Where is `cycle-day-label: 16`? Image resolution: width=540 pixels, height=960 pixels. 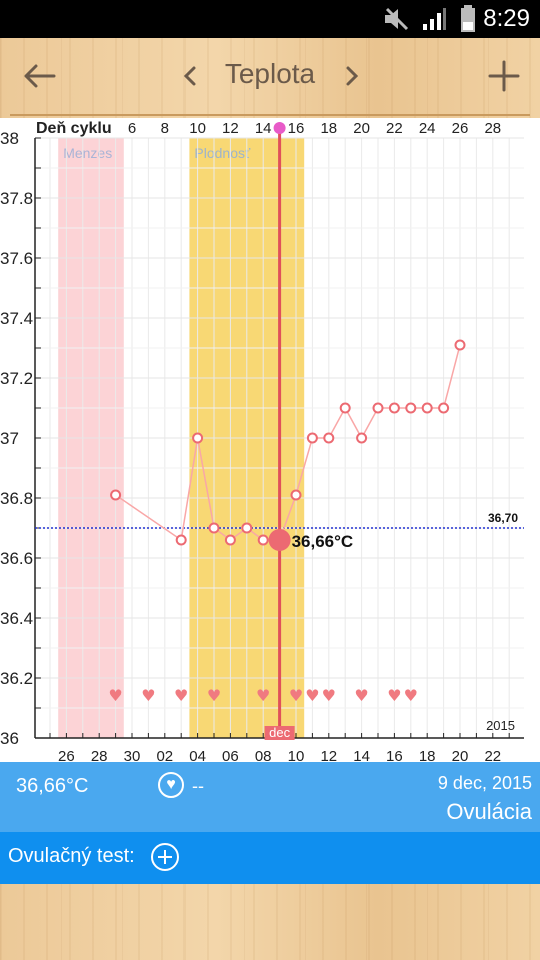
cycle-day-label: 16 is located at coordinates (296, 128).